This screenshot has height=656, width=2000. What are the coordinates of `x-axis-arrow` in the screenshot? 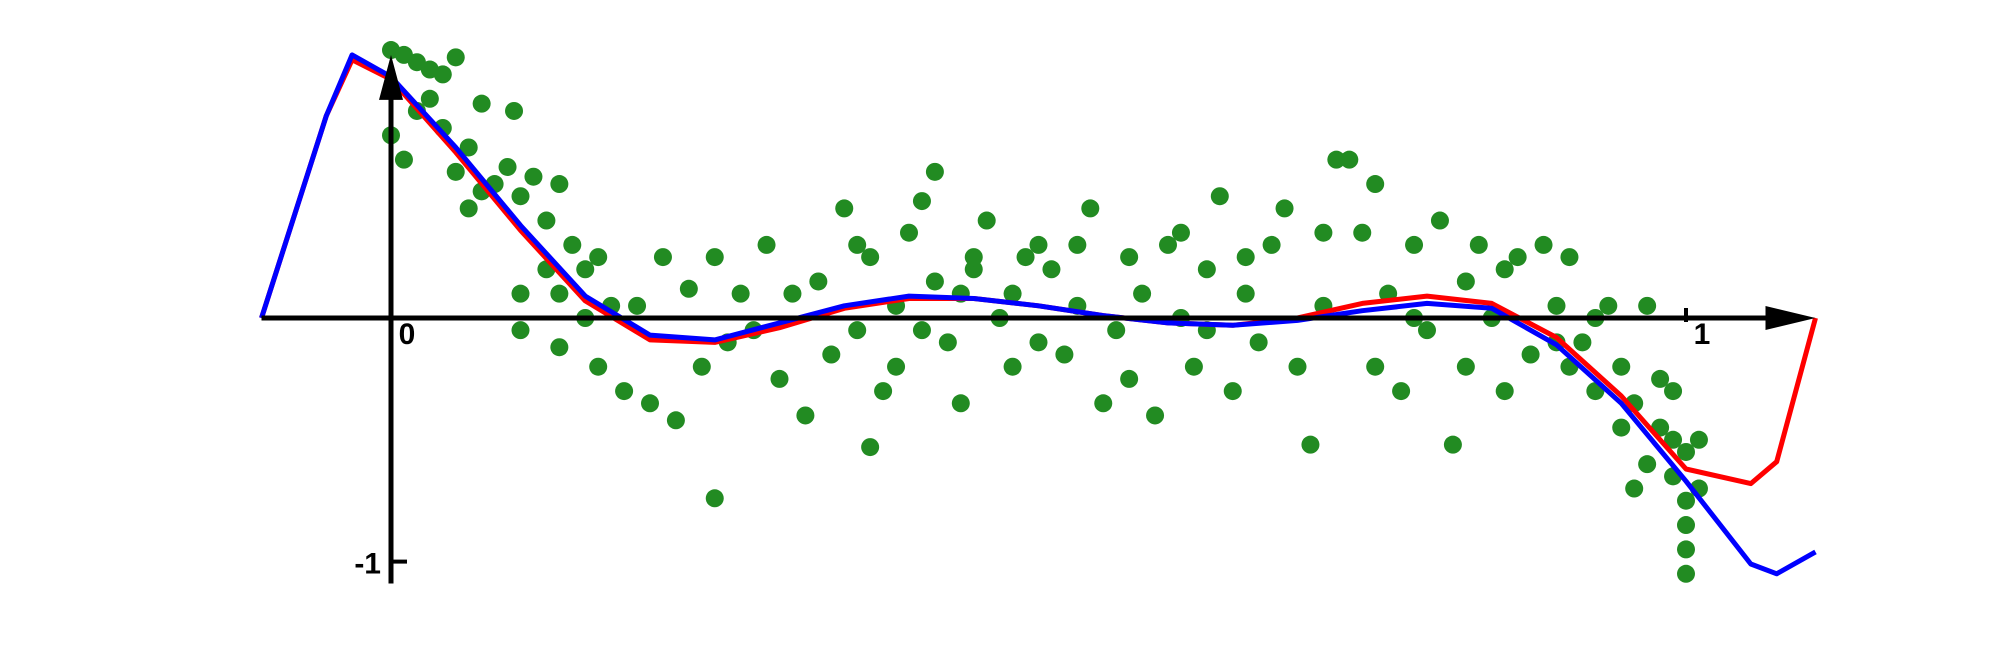 It's located at (1790, 318).